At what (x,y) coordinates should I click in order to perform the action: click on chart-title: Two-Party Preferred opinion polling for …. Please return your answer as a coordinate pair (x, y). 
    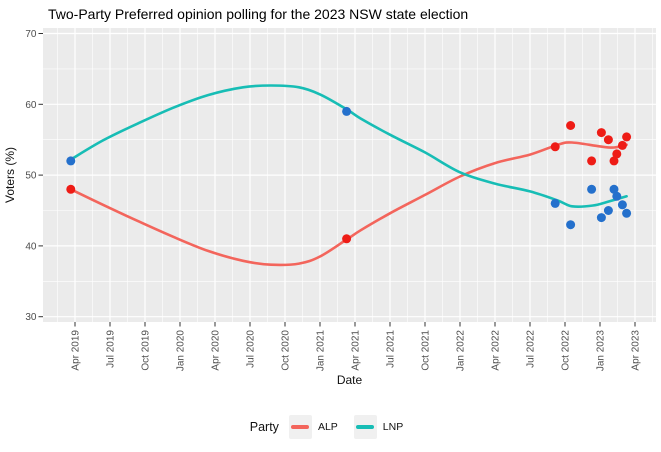
    Looking at the image, I should click on (258, 14).